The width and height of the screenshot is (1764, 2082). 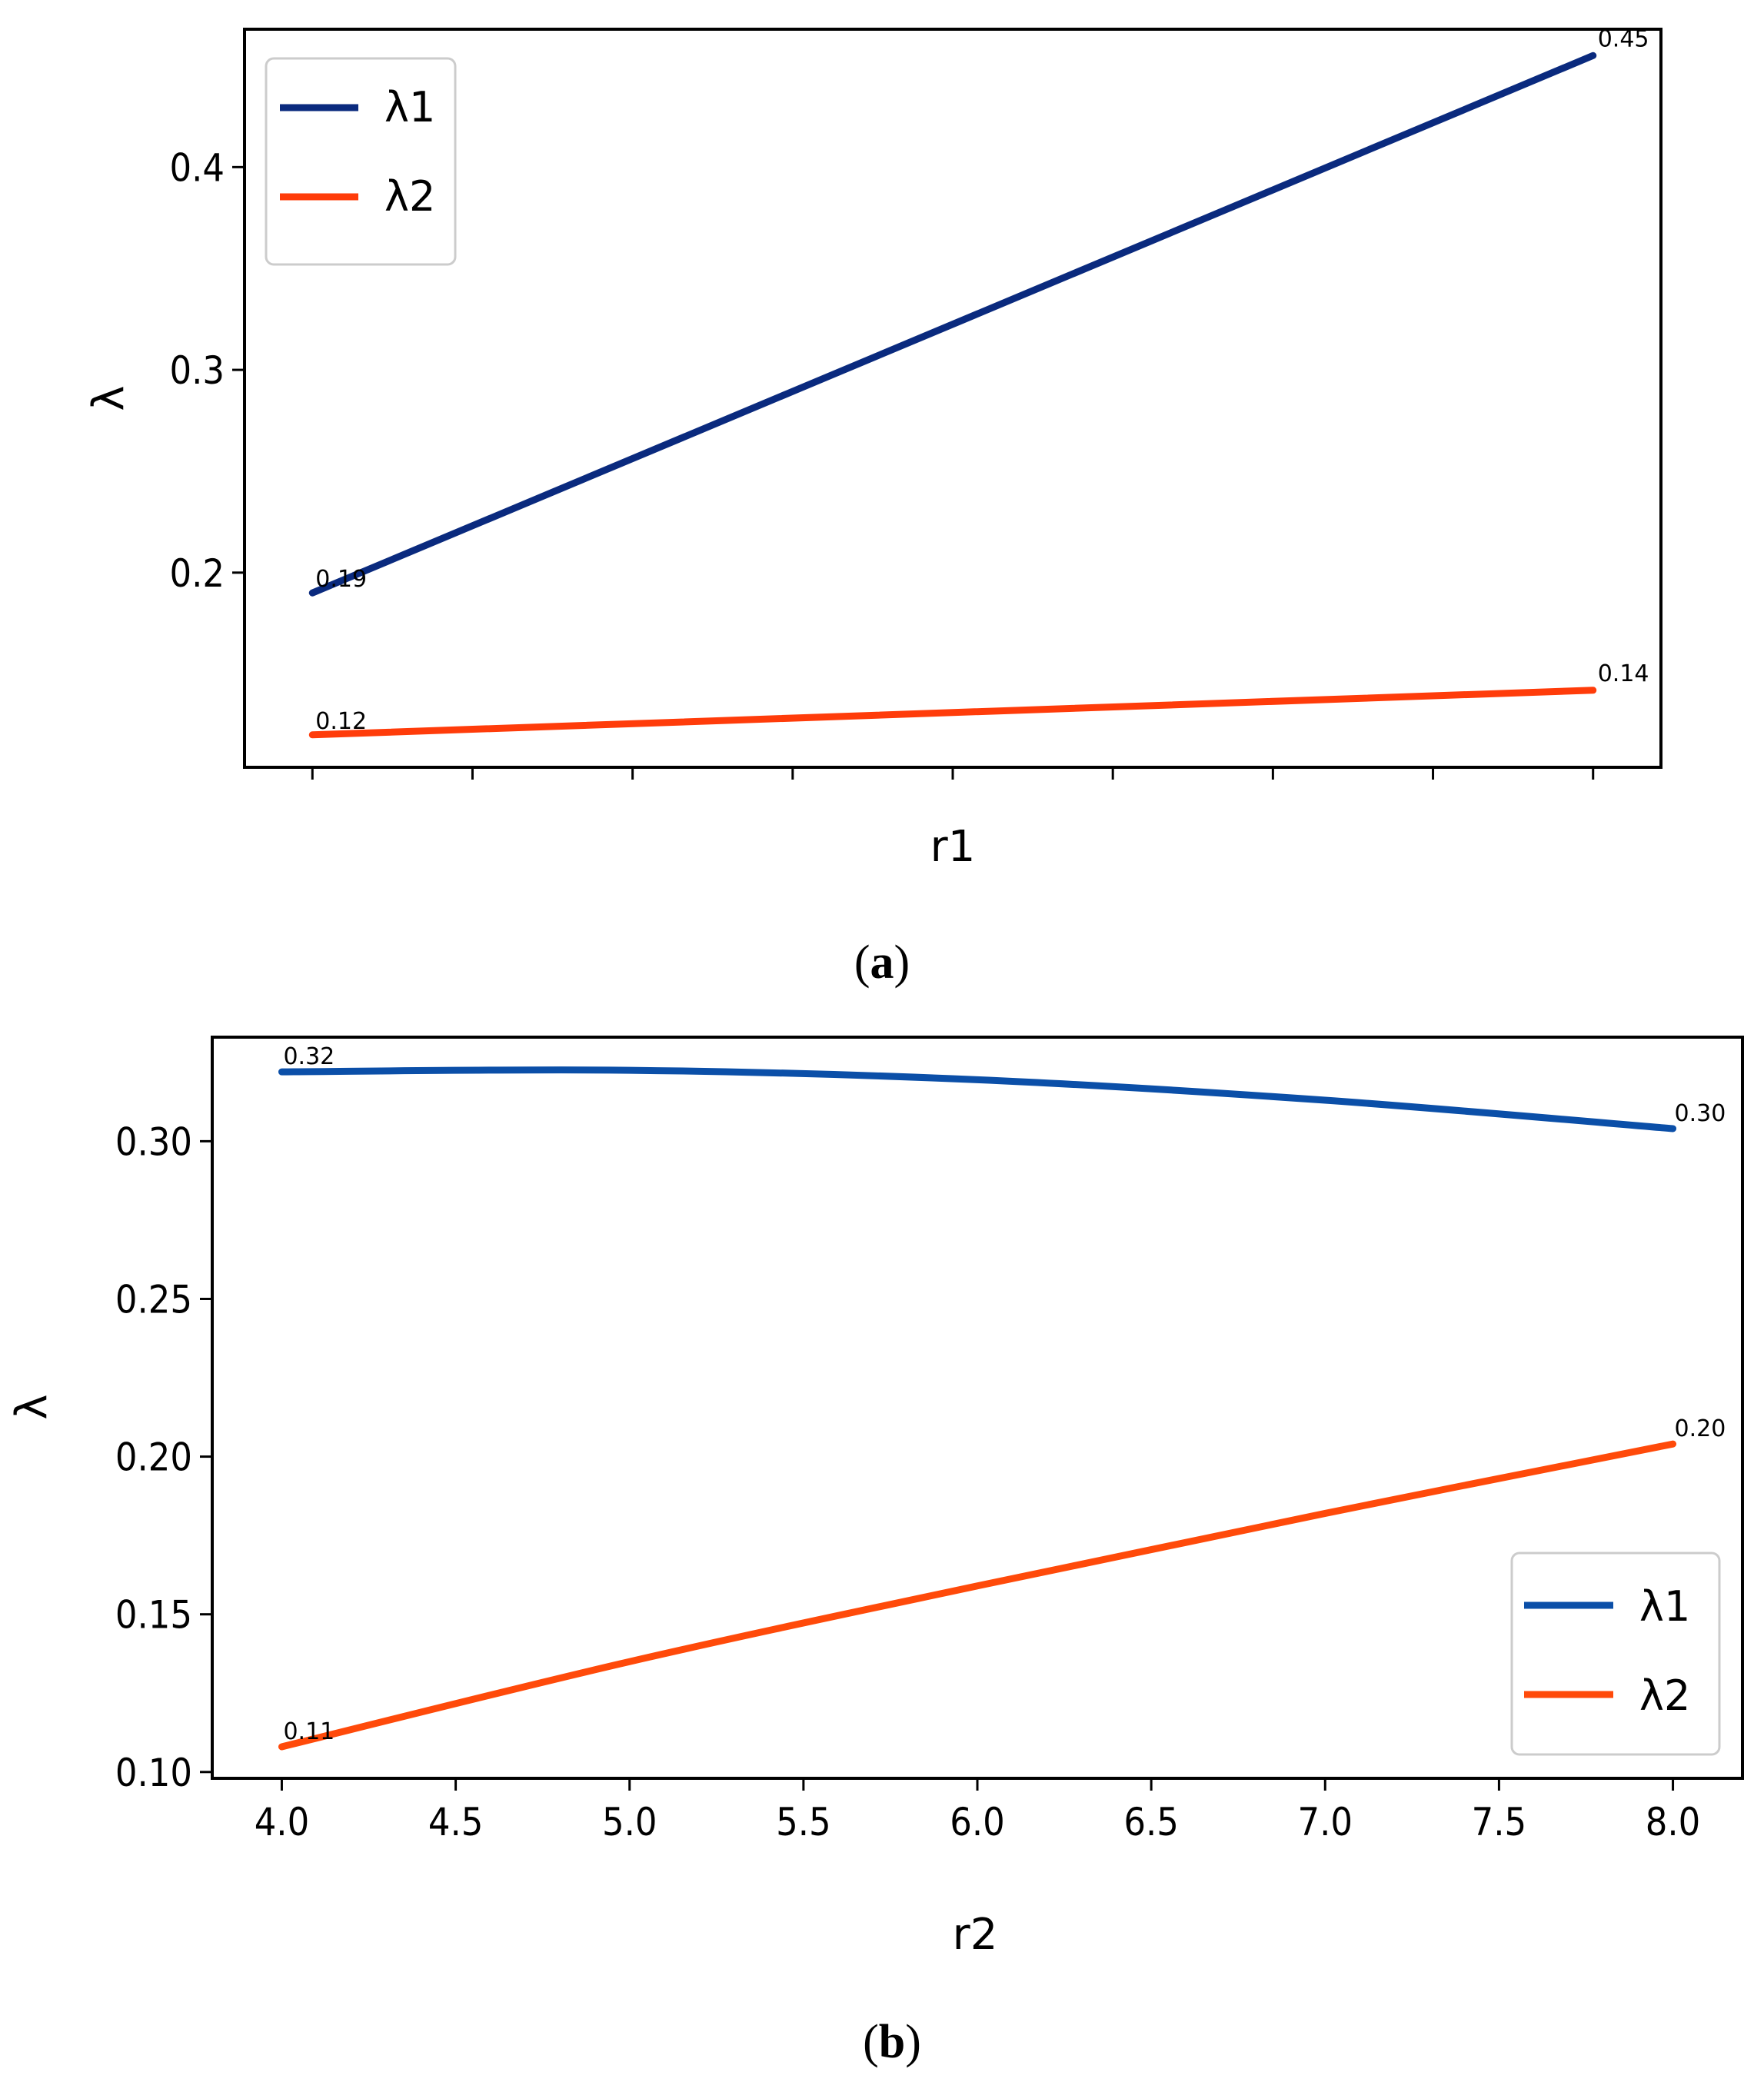 What do you see at coordinates (282, 1822) in the screenshot?
I see `chart-b-x-tick-label: 4.0` at bounding box center [282, 1822].